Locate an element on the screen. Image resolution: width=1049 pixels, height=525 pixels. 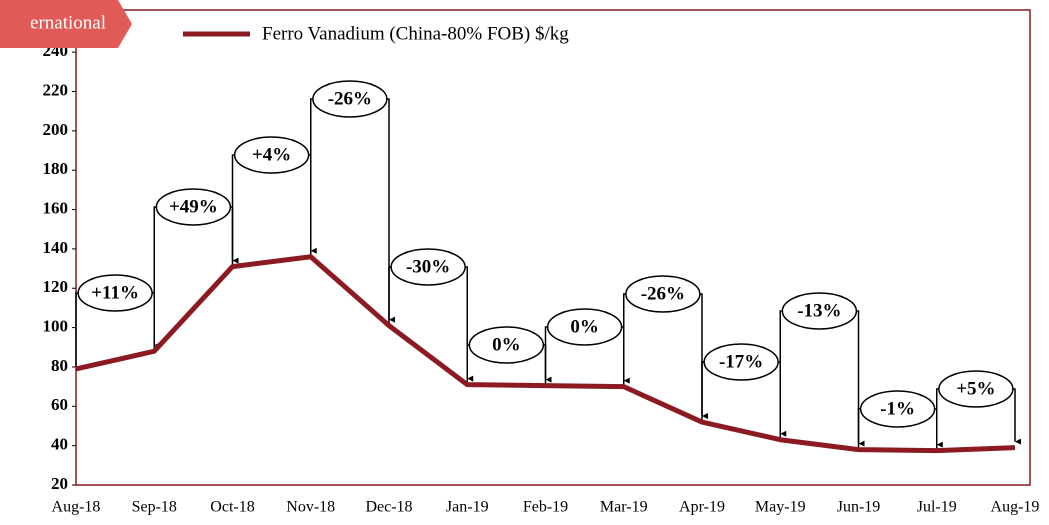
annotation: +4% is located at coordinates (271, 154).